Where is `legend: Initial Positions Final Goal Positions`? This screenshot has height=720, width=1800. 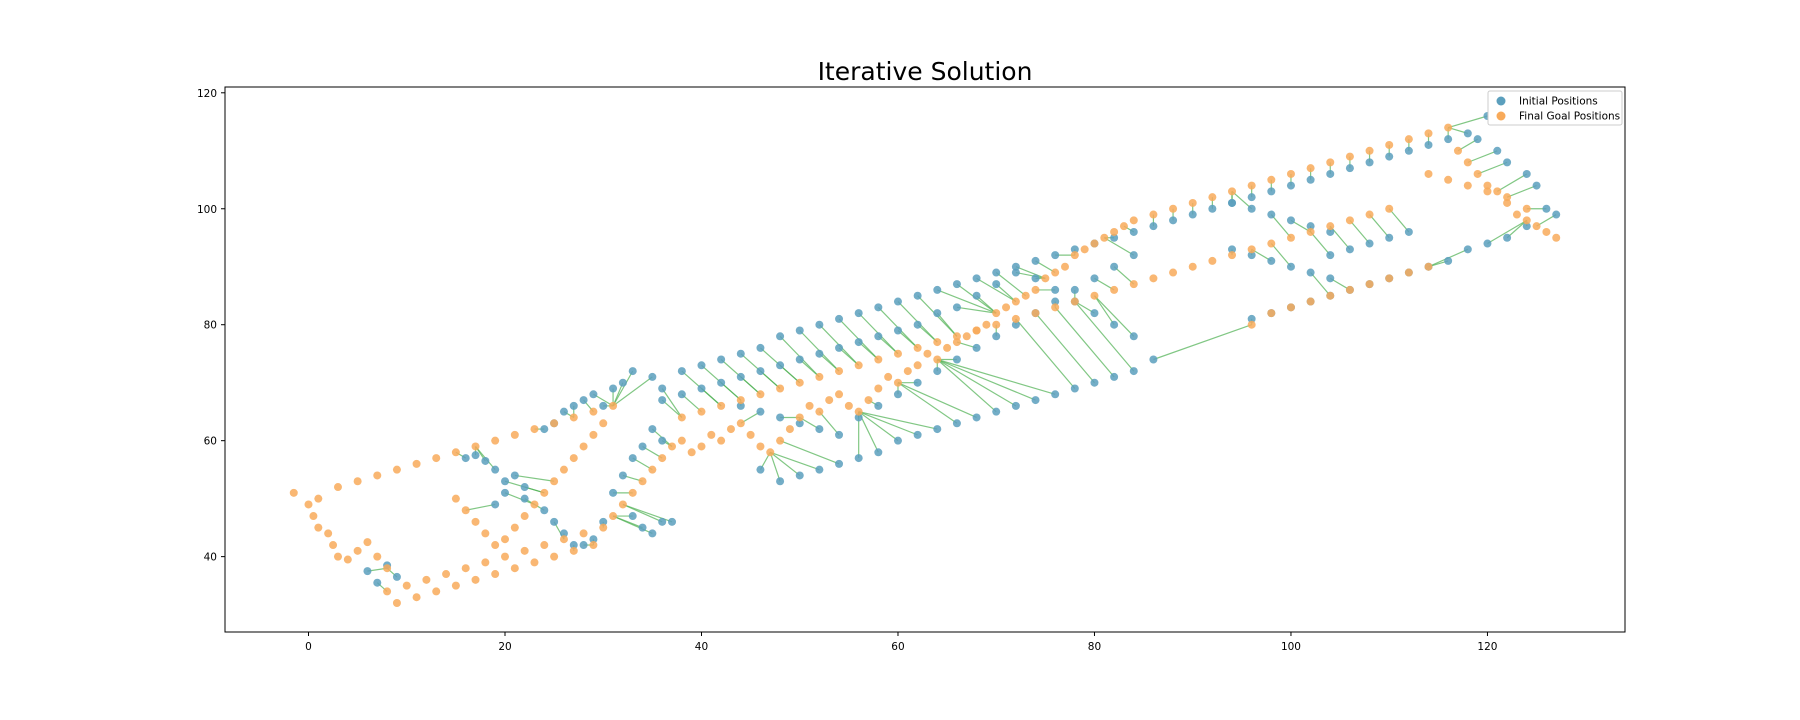
legend: Initial Positions Final Goal Positions is located at coordinates (1555, 108).